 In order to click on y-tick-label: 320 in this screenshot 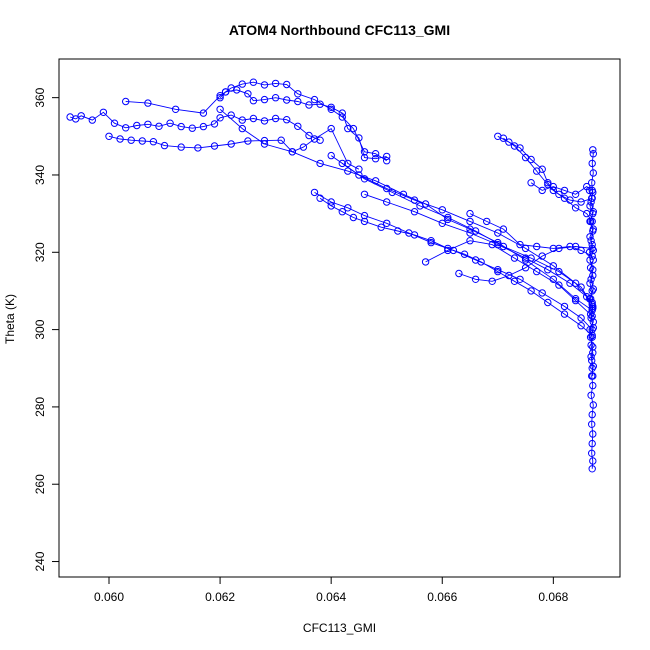, I will do `click(40, 252)`.